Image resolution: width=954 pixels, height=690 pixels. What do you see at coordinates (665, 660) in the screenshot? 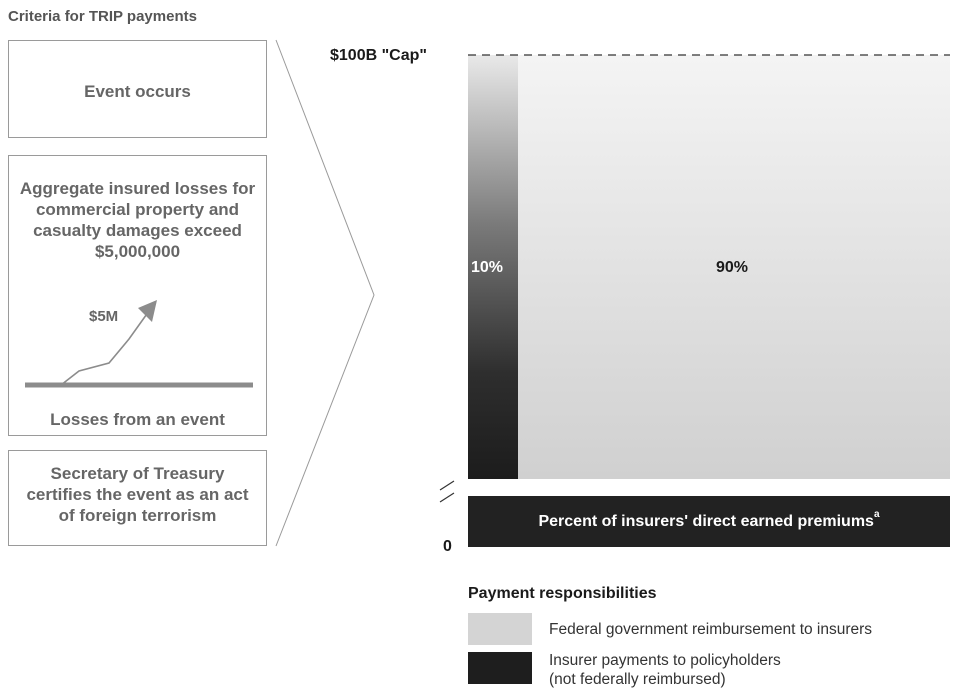
I see `insurer-legend-line1: Insurer payments to policyholders` at bounding box center [665, 660].